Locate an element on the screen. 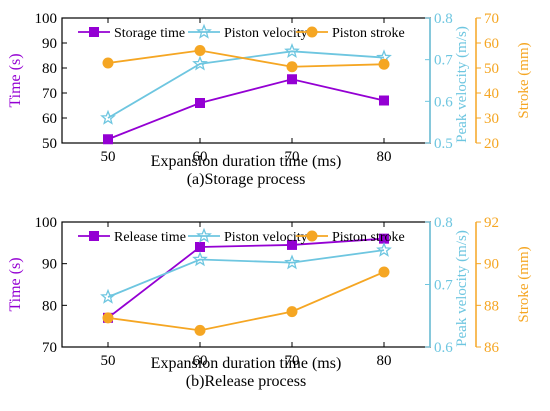 This screenshot has height=411, width=550. stroke-tick-label: 88 is located at coordinates (491, 306).